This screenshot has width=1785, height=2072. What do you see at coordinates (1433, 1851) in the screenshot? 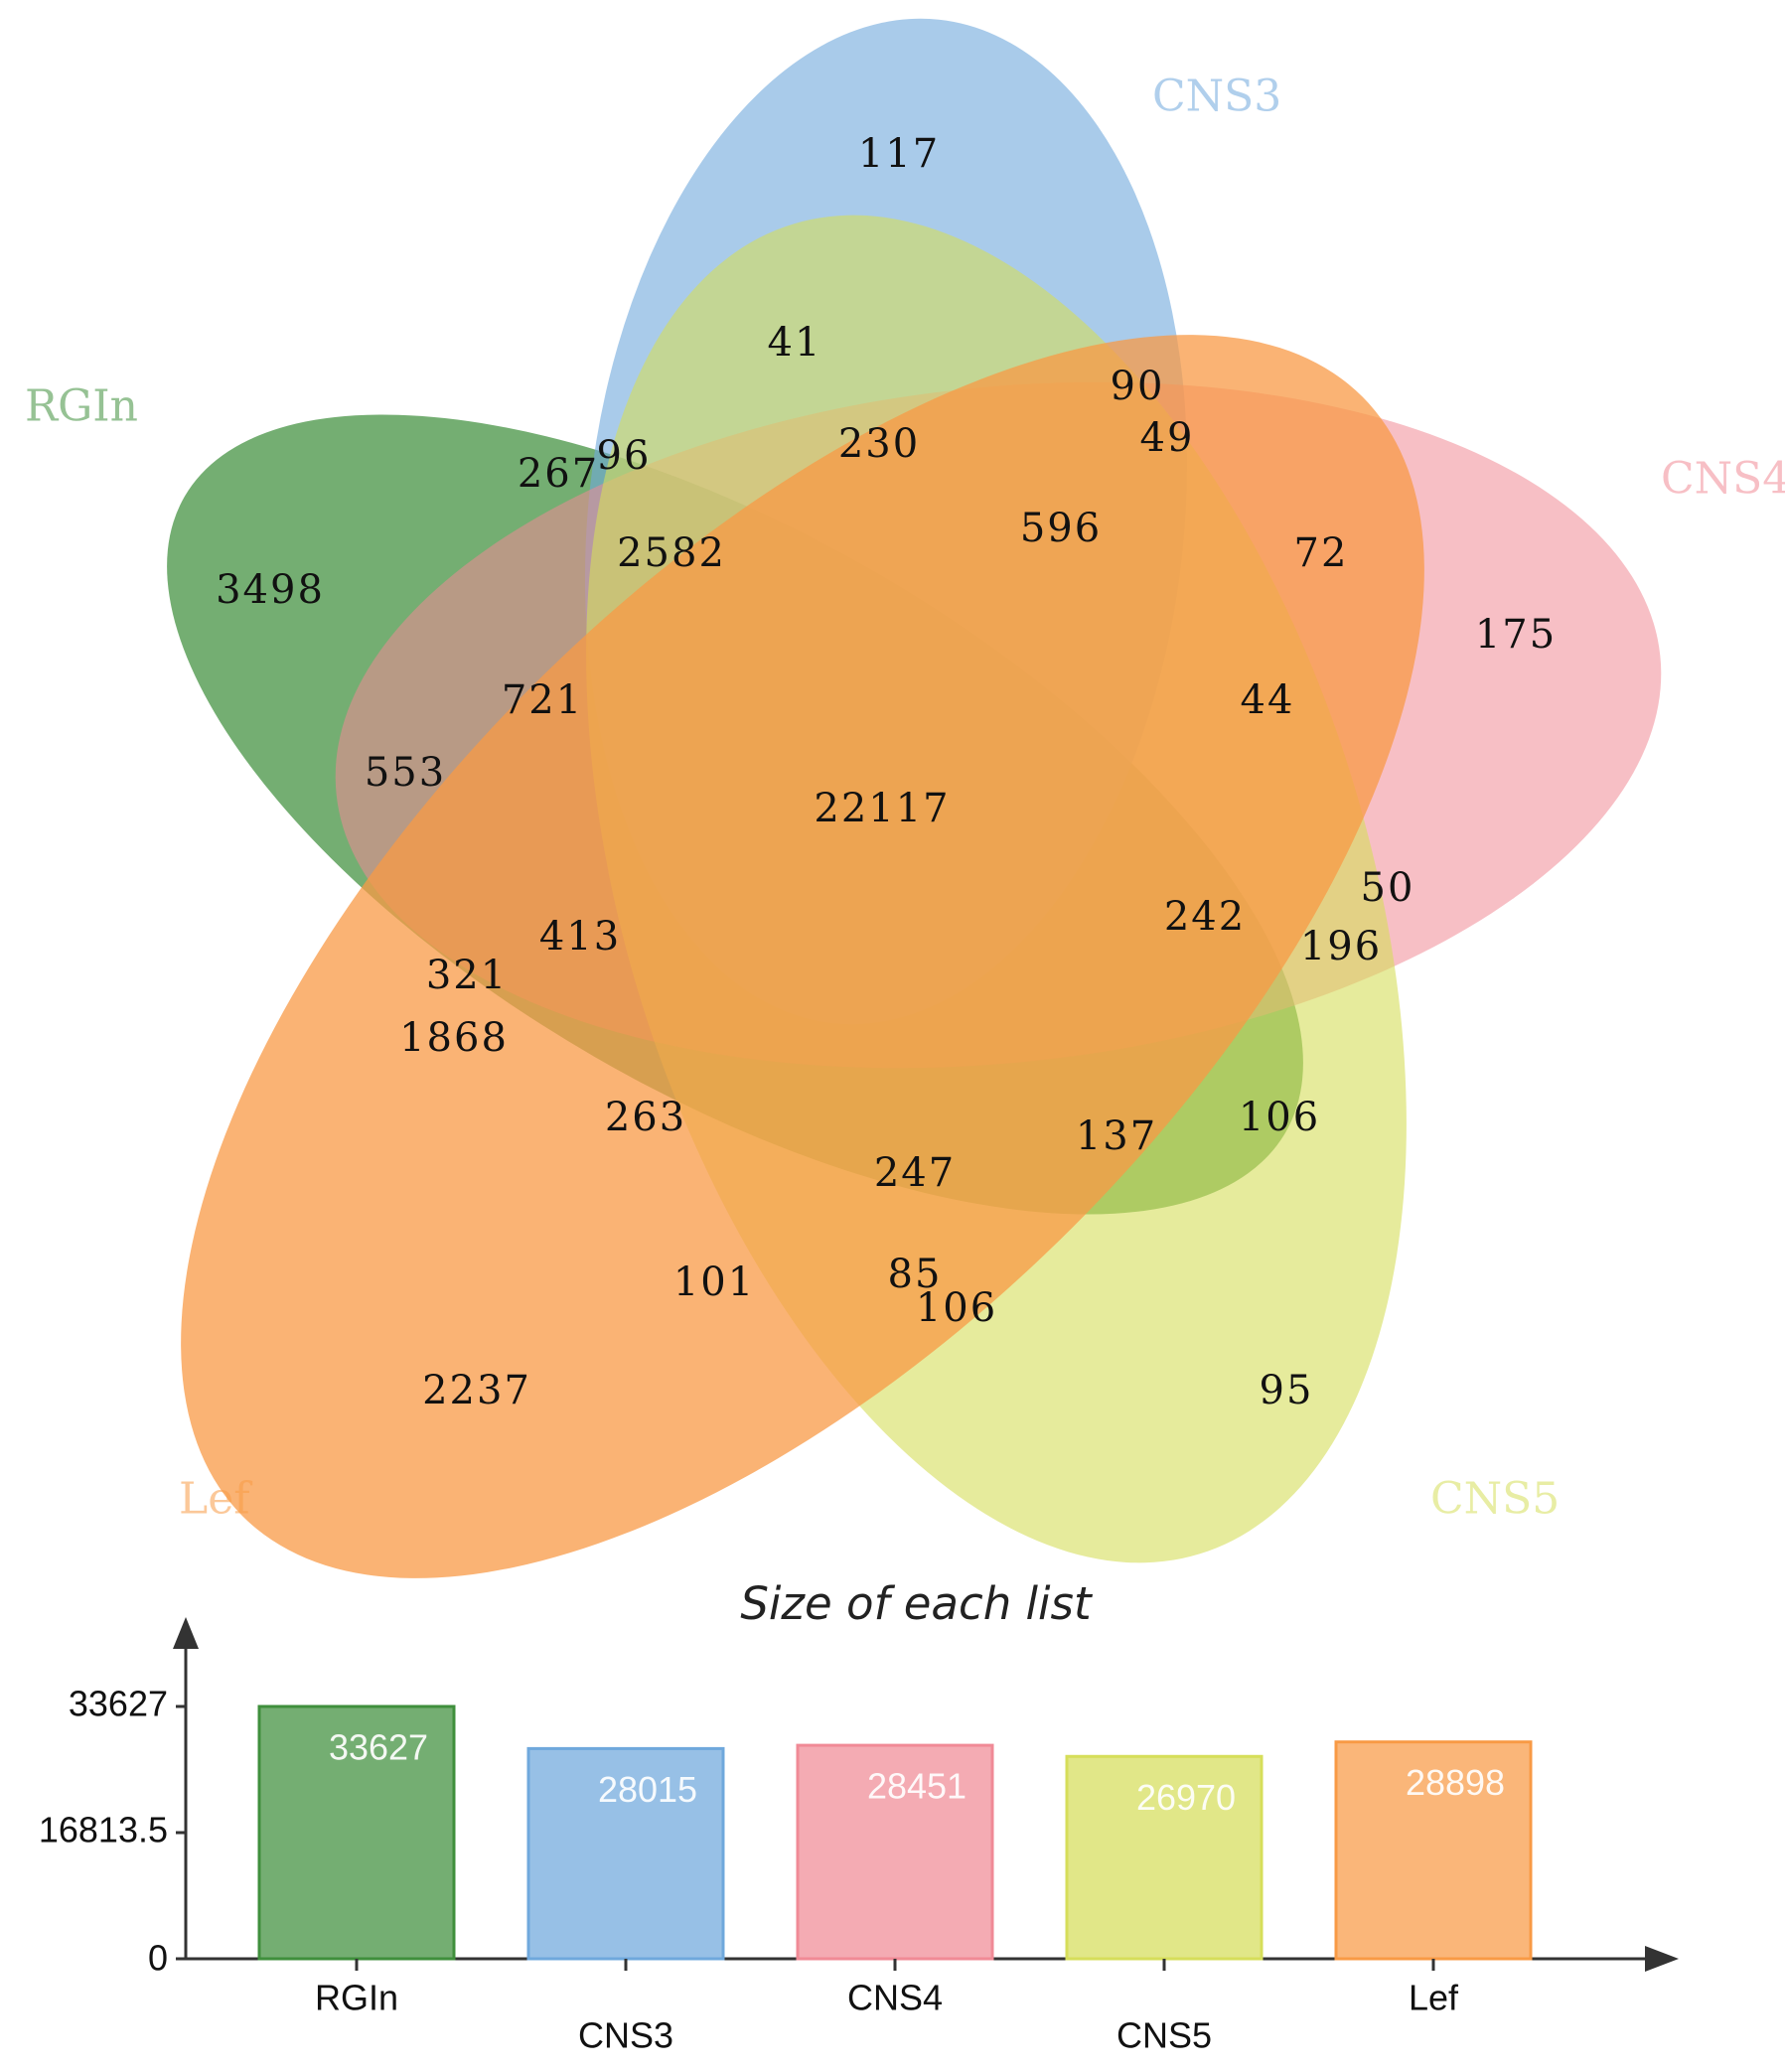
I see `bar-lef` at bounding box center [1433, 1851].